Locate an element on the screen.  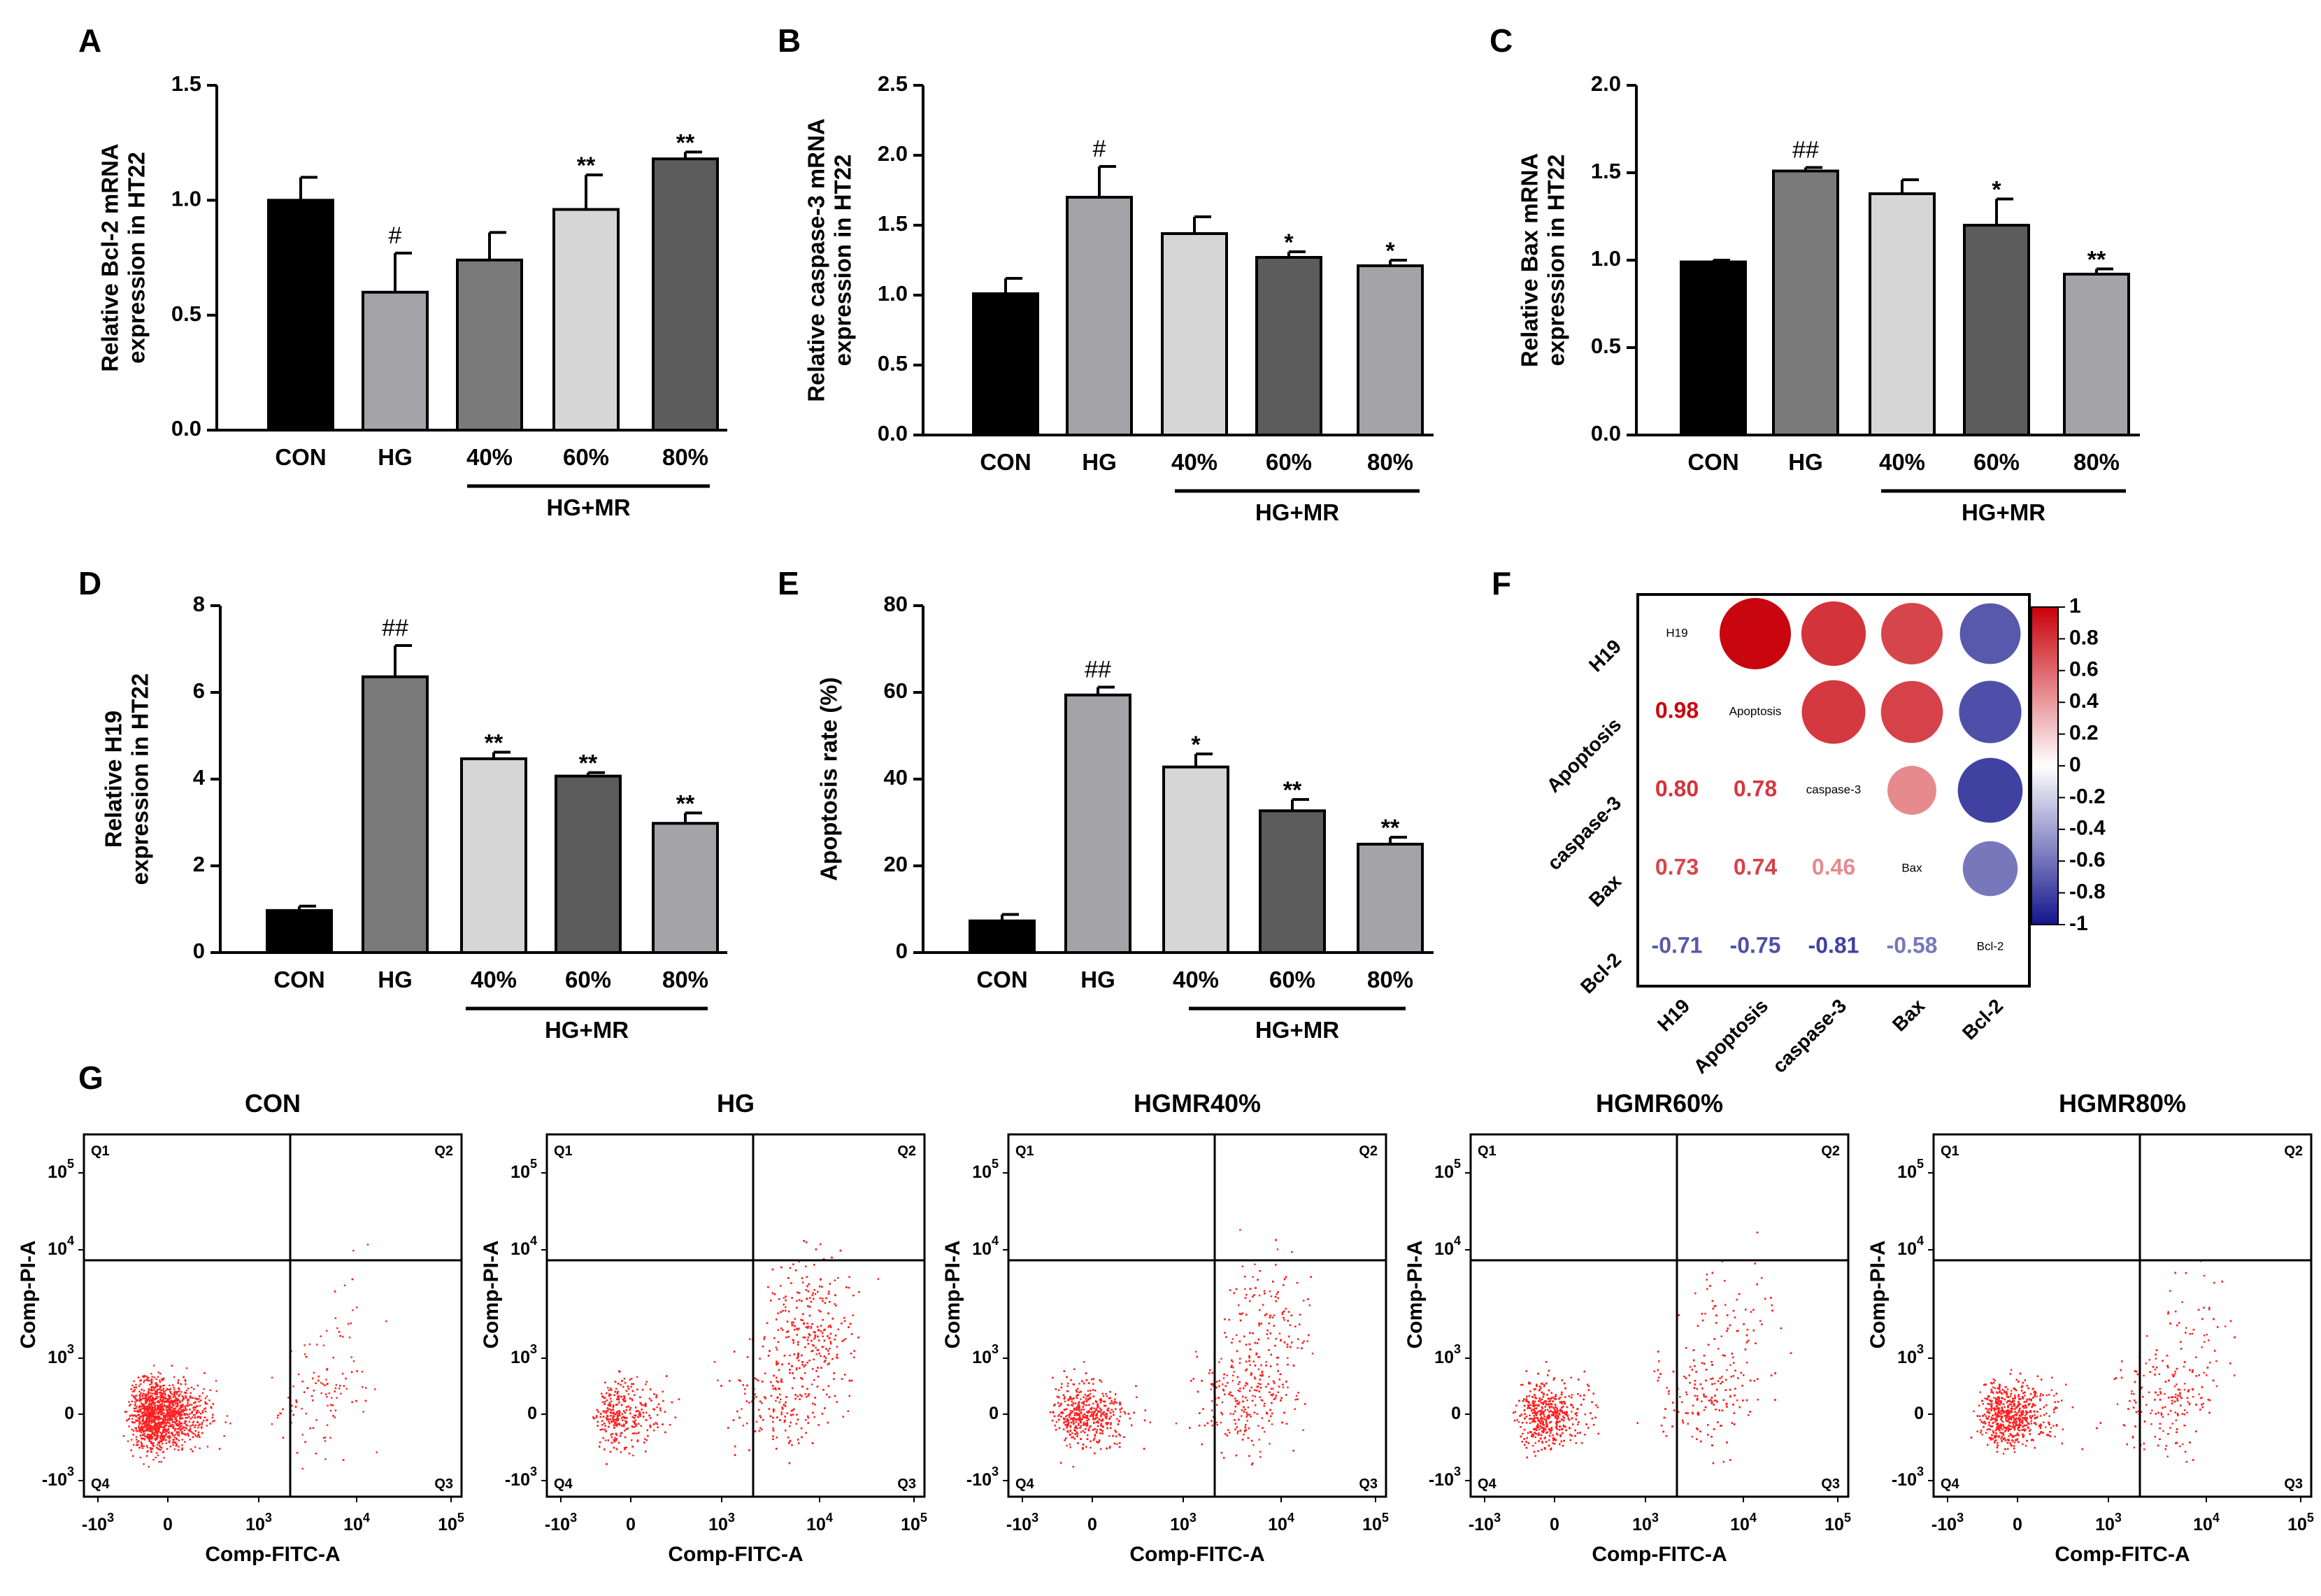
row-label: Bax is located at coordinates (1605, 890).